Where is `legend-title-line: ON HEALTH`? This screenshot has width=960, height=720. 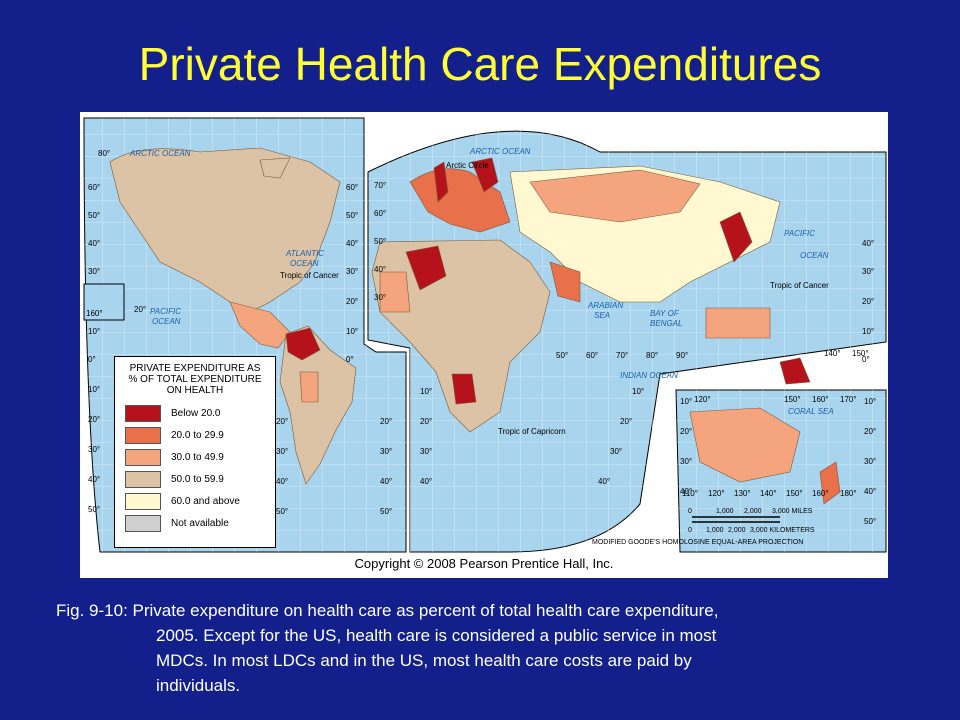
legend-title-line: ON HEALTH is located at coordinates (195, 390).